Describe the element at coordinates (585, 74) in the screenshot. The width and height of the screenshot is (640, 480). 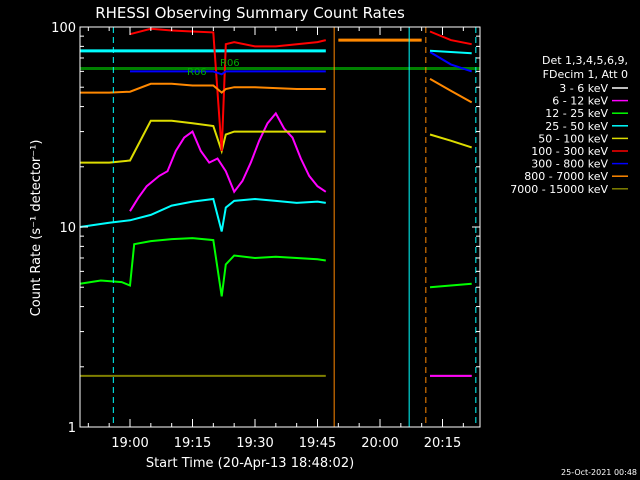
I see `legend-header-1: FDecim 1, Att 0` at that location.